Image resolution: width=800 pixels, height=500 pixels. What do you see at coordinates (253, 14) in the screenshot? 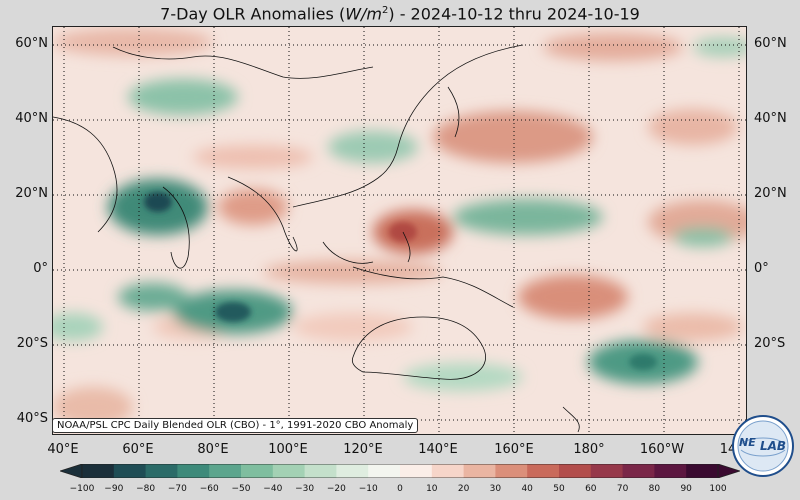
I see `title-prefix: 7-Day OLR Anomalies (` at bounding box center [253, 14].